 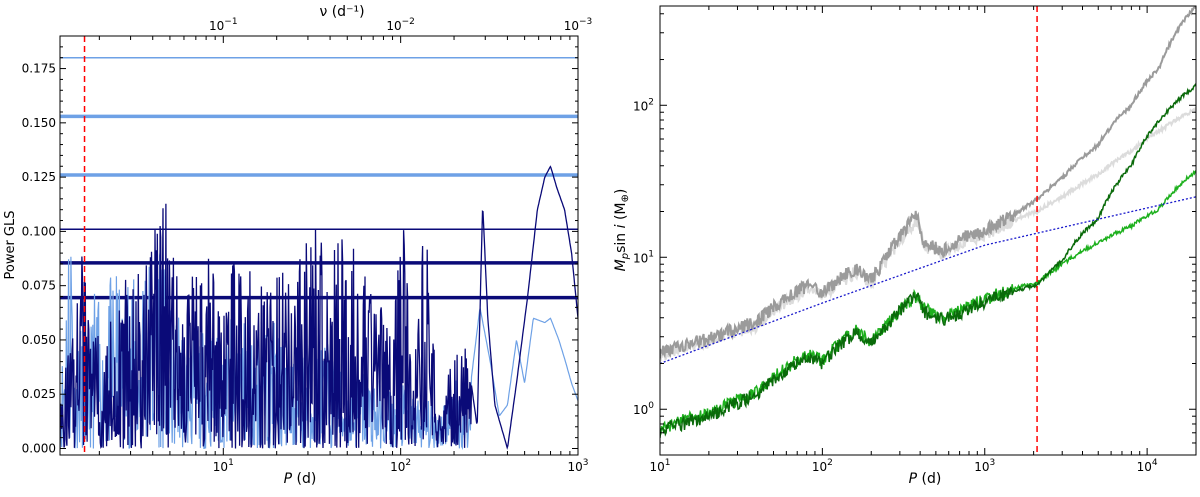 What do you see at coordinates (39, 448) in the screenshot?
I see `y-tick-label: 0.000` at bounding box center [39, 448].